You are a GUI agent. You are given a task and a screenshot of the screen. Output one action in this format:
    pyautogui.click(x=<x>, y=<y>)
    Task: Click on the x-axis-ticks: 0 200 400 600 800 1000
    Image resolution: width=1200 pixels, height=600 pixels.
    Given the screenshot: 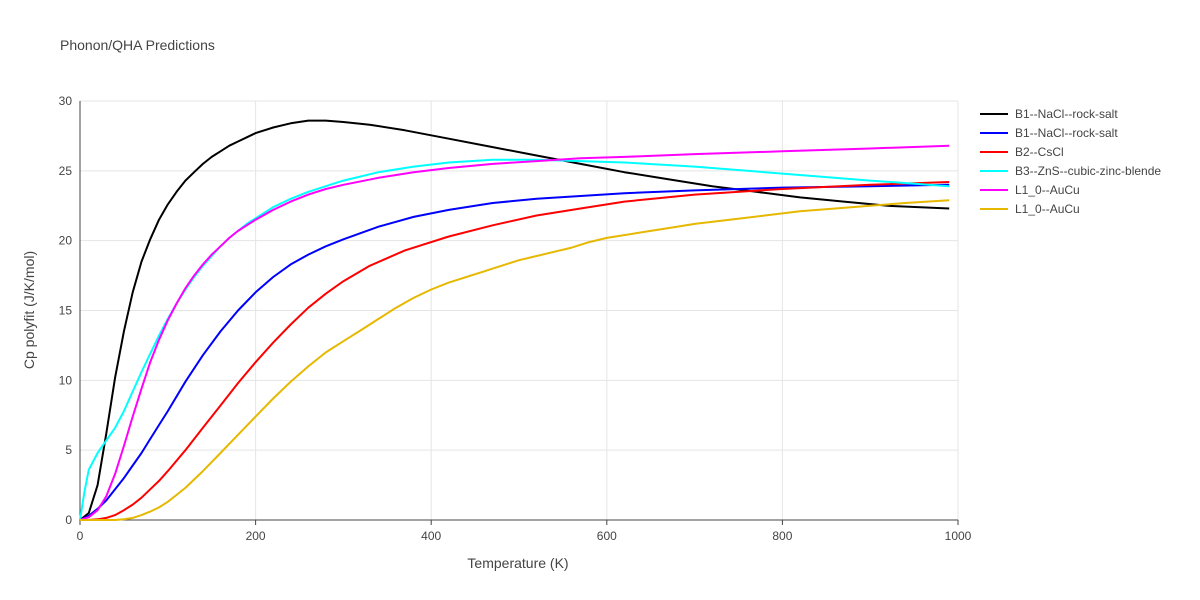 What is the action you would take?
    pyautogui.click(x=524, y=536)
    